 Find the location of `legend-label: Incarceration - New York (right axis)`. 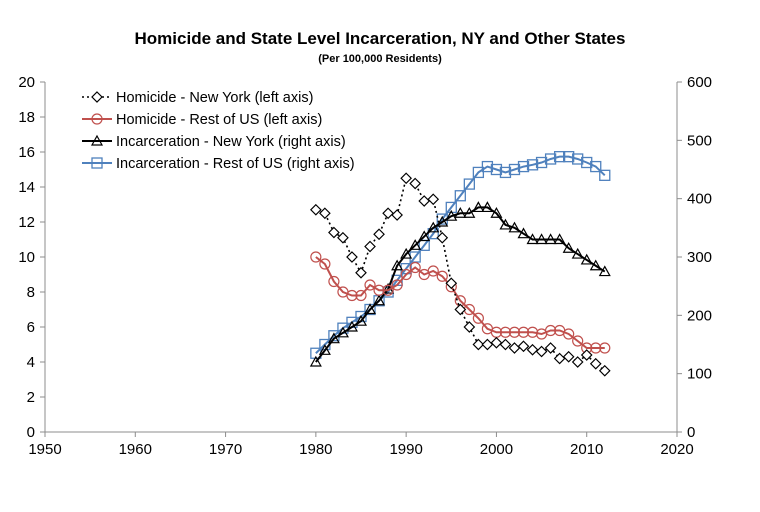

legend-label: Incarceration - New York (right axis) is located at coordinates (231, 142).